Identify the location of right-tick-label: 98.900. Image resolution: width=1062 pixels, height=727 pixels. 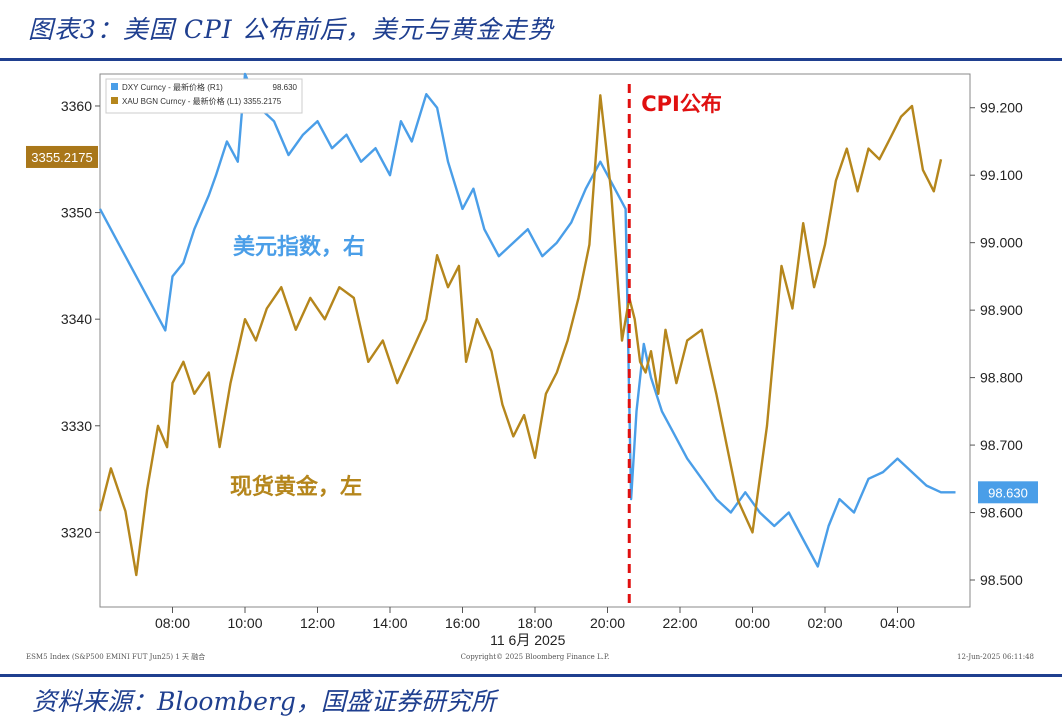
(1001, 310).